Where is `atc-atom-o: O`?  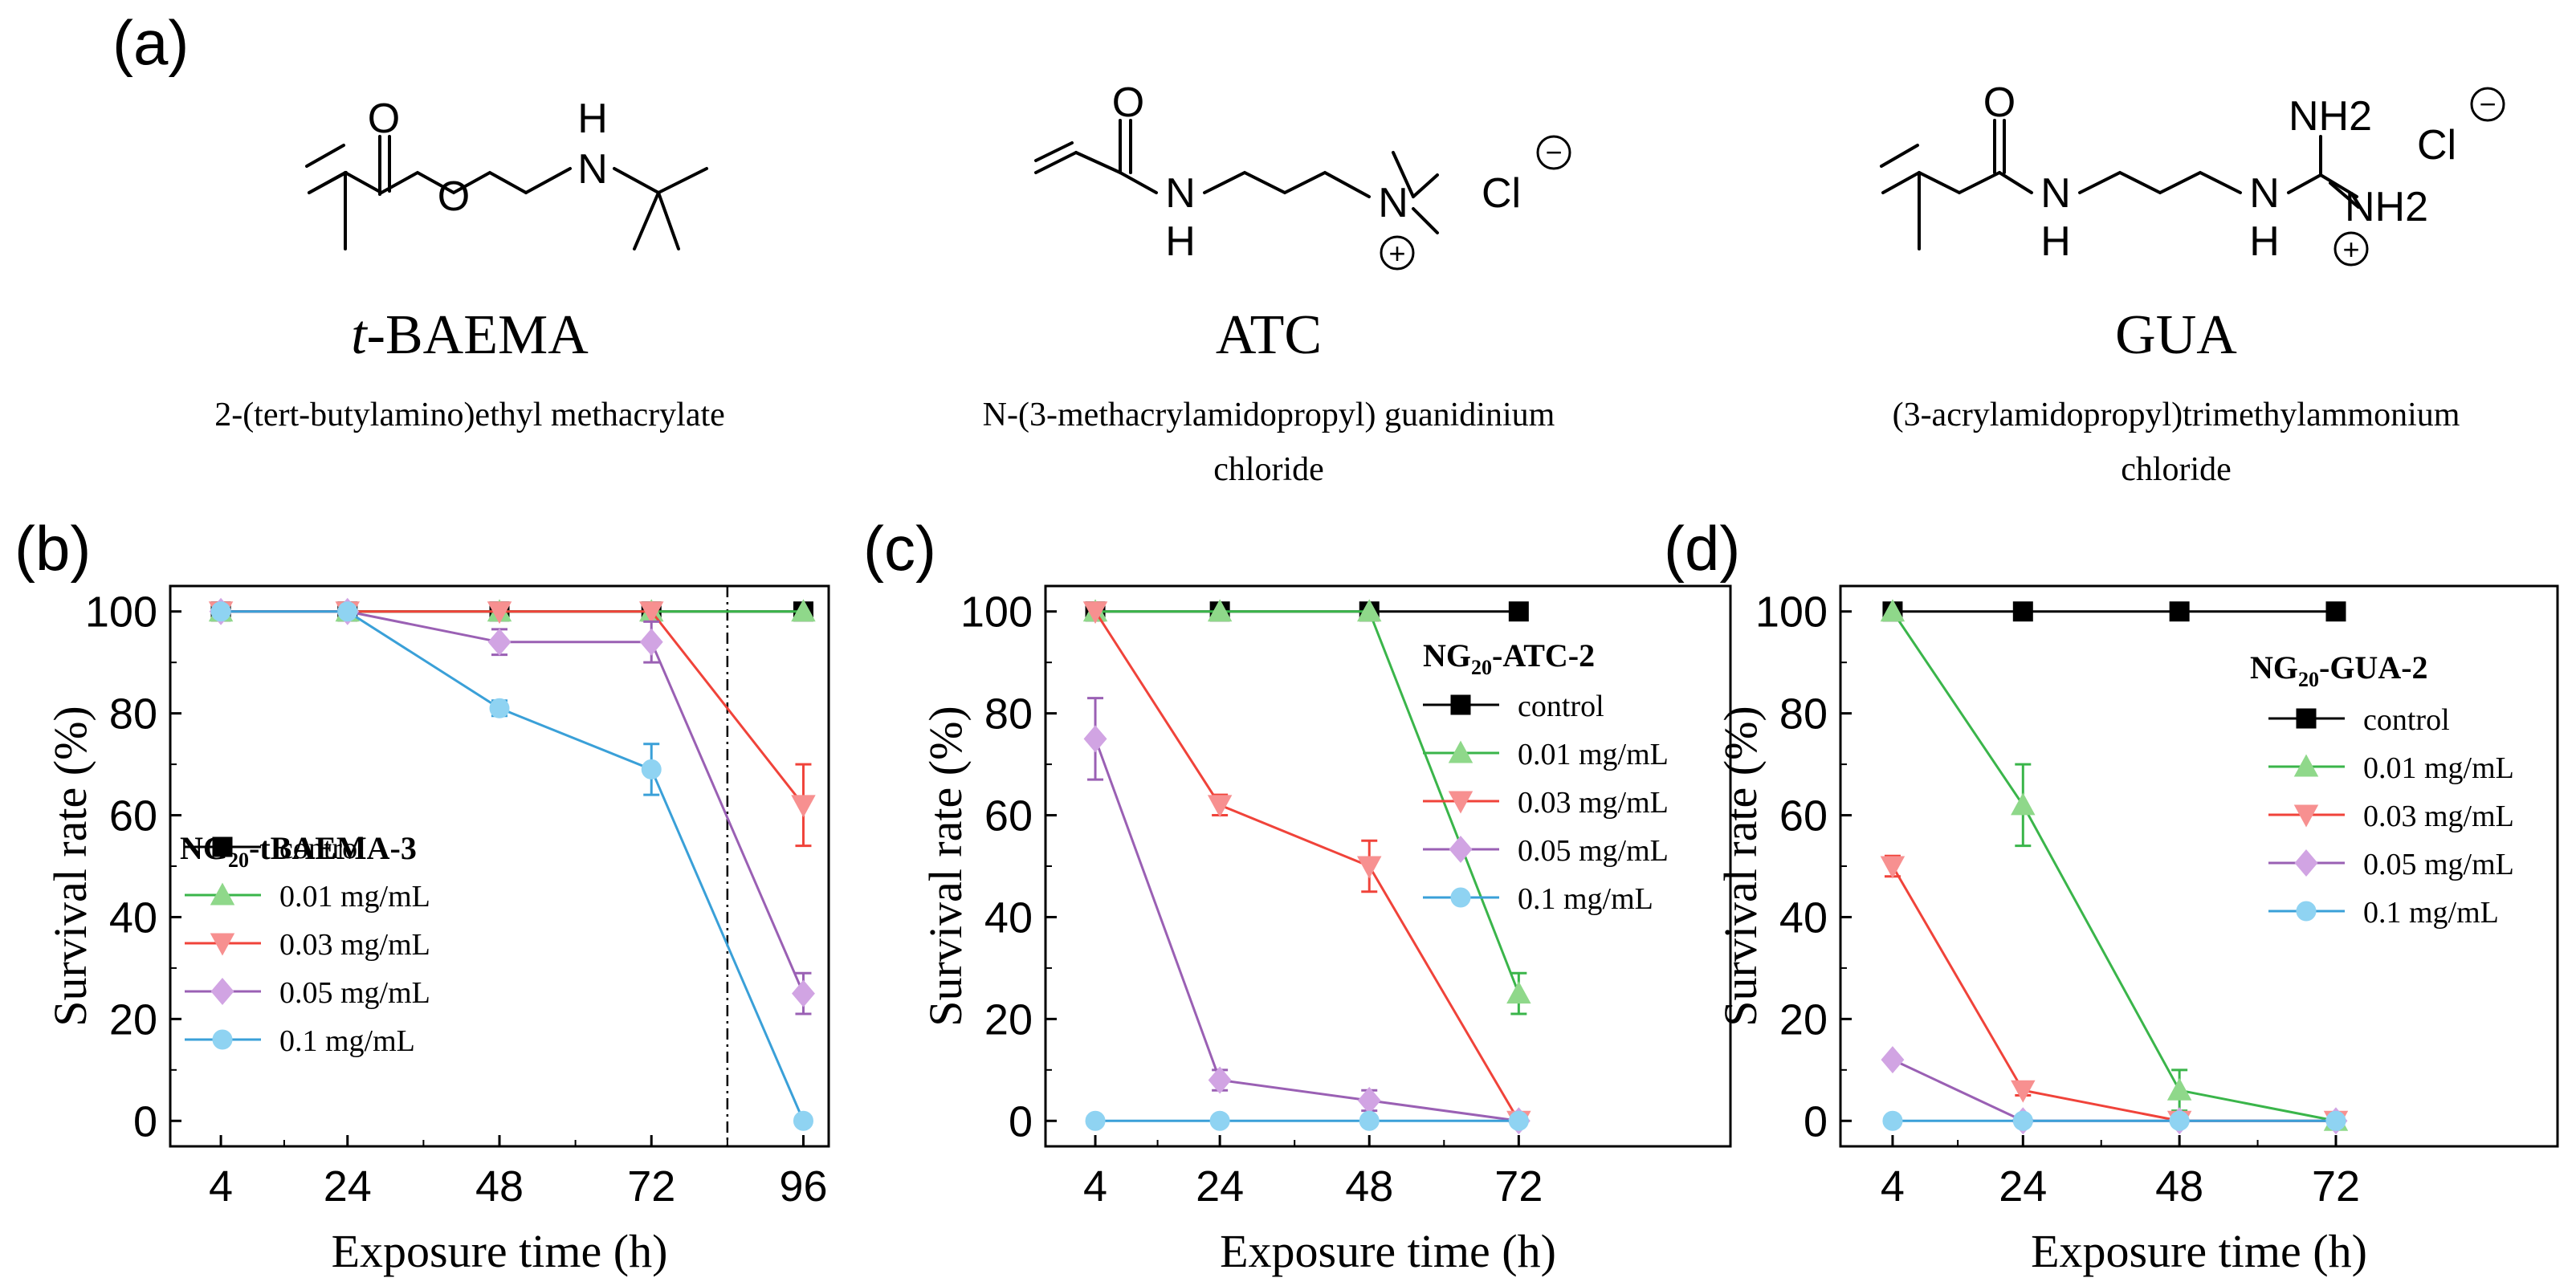
atc-atom-o: O is located at coordinates (1128, 103).